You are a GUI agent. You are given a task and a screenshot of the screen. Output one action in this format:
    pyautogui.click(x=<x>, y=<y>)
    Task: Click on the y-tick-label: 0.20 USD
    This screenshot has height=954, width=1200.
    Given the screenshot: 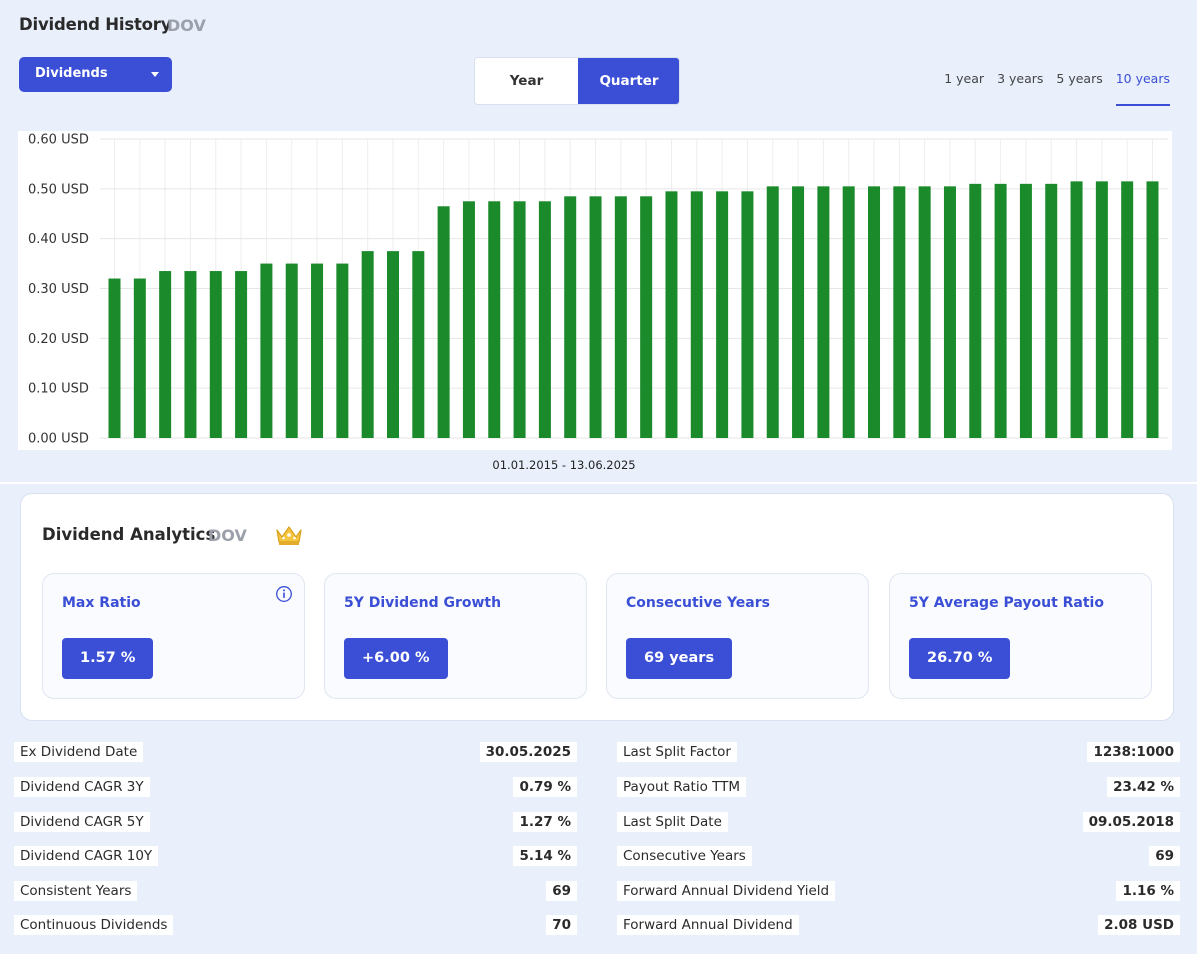 What is the action you would take?
    pyautogui.click(x=58, y=339)
    